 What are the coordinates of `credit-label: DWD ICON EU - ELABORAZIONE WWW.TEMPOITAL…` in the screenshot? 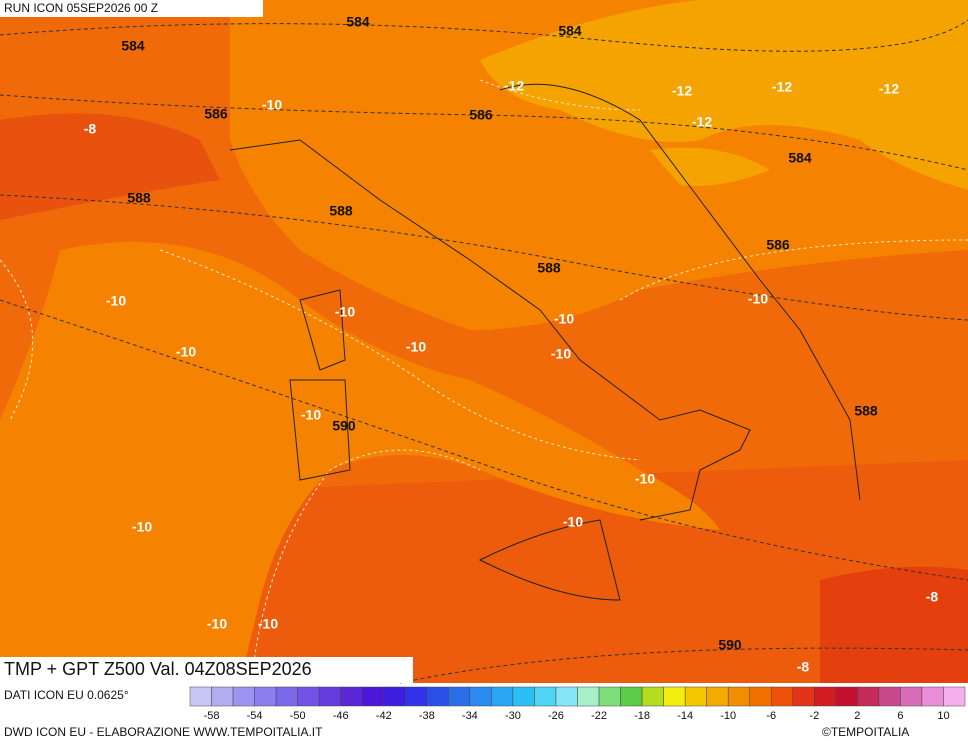 It's located at (163, 732).